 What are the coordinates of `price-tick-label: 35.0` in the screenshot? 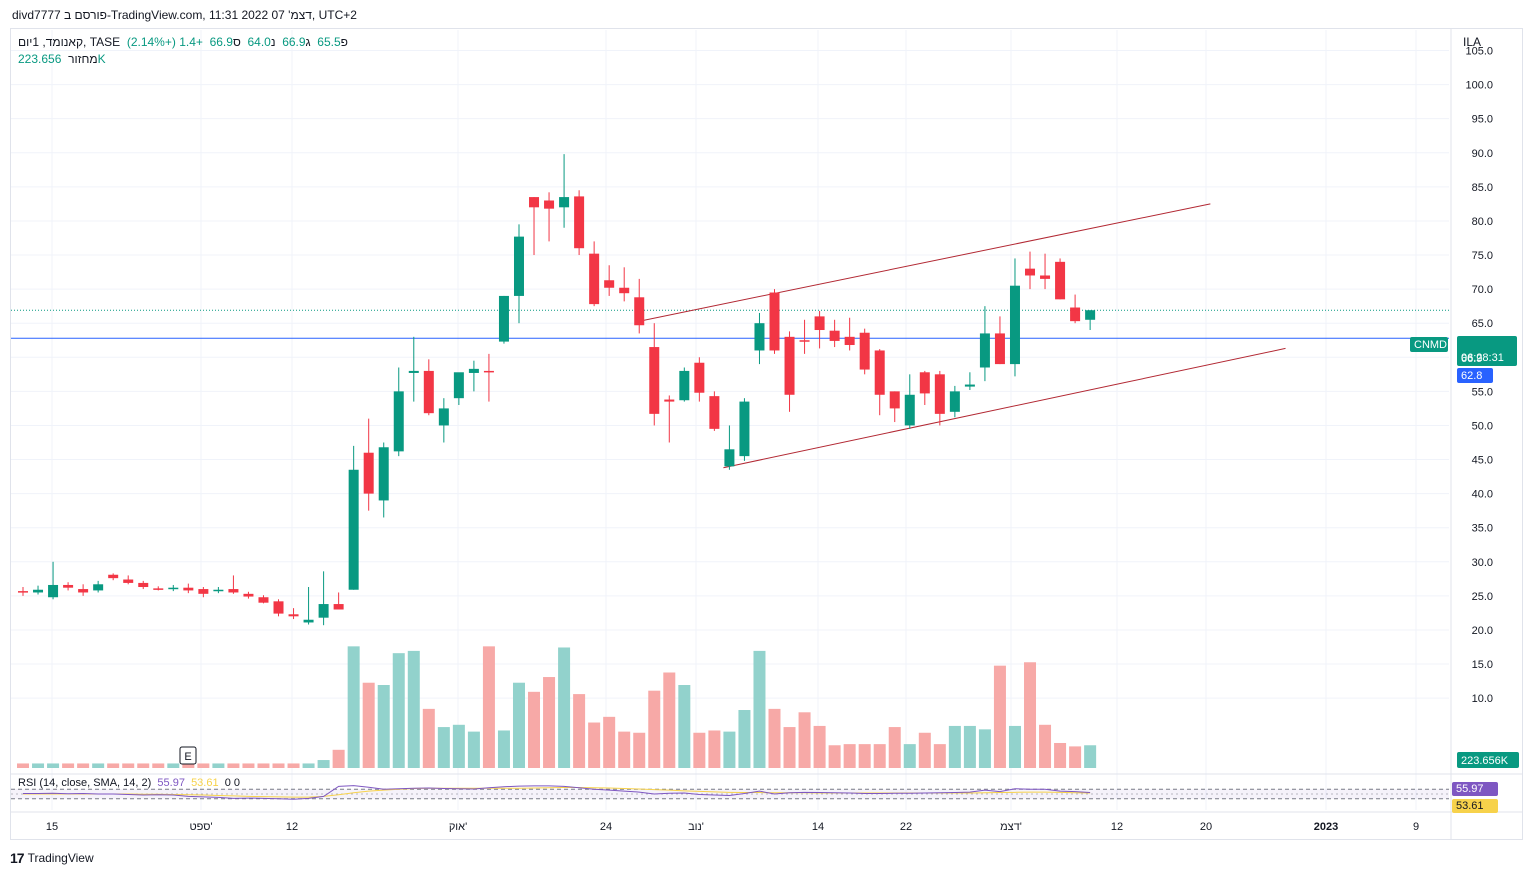 It's located at (1482, 529).